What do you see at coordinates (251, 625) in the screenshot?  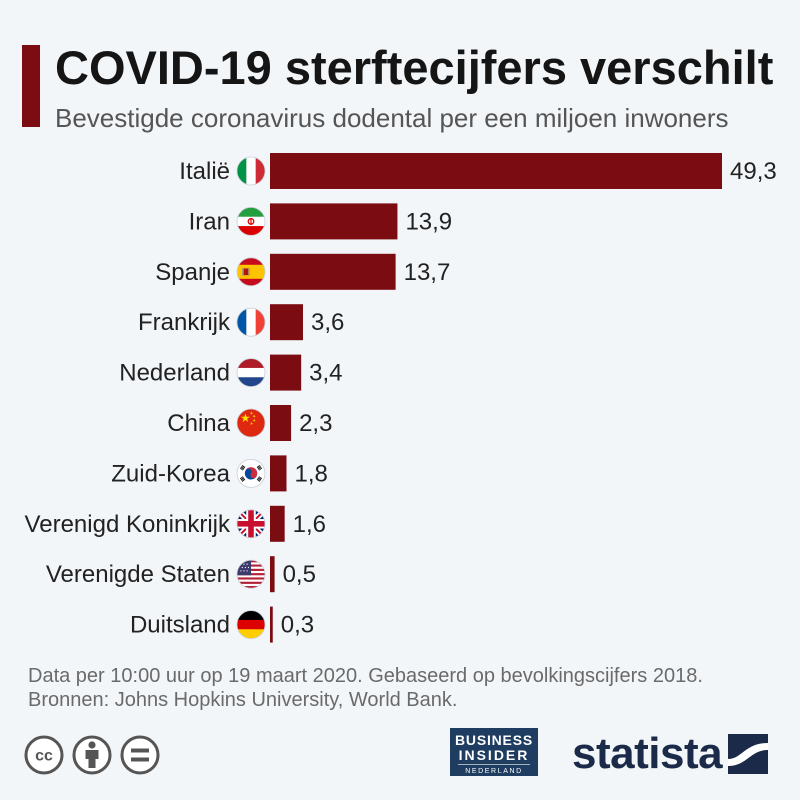 I see `germany-flag-icon` at bounding box center [251, 625].